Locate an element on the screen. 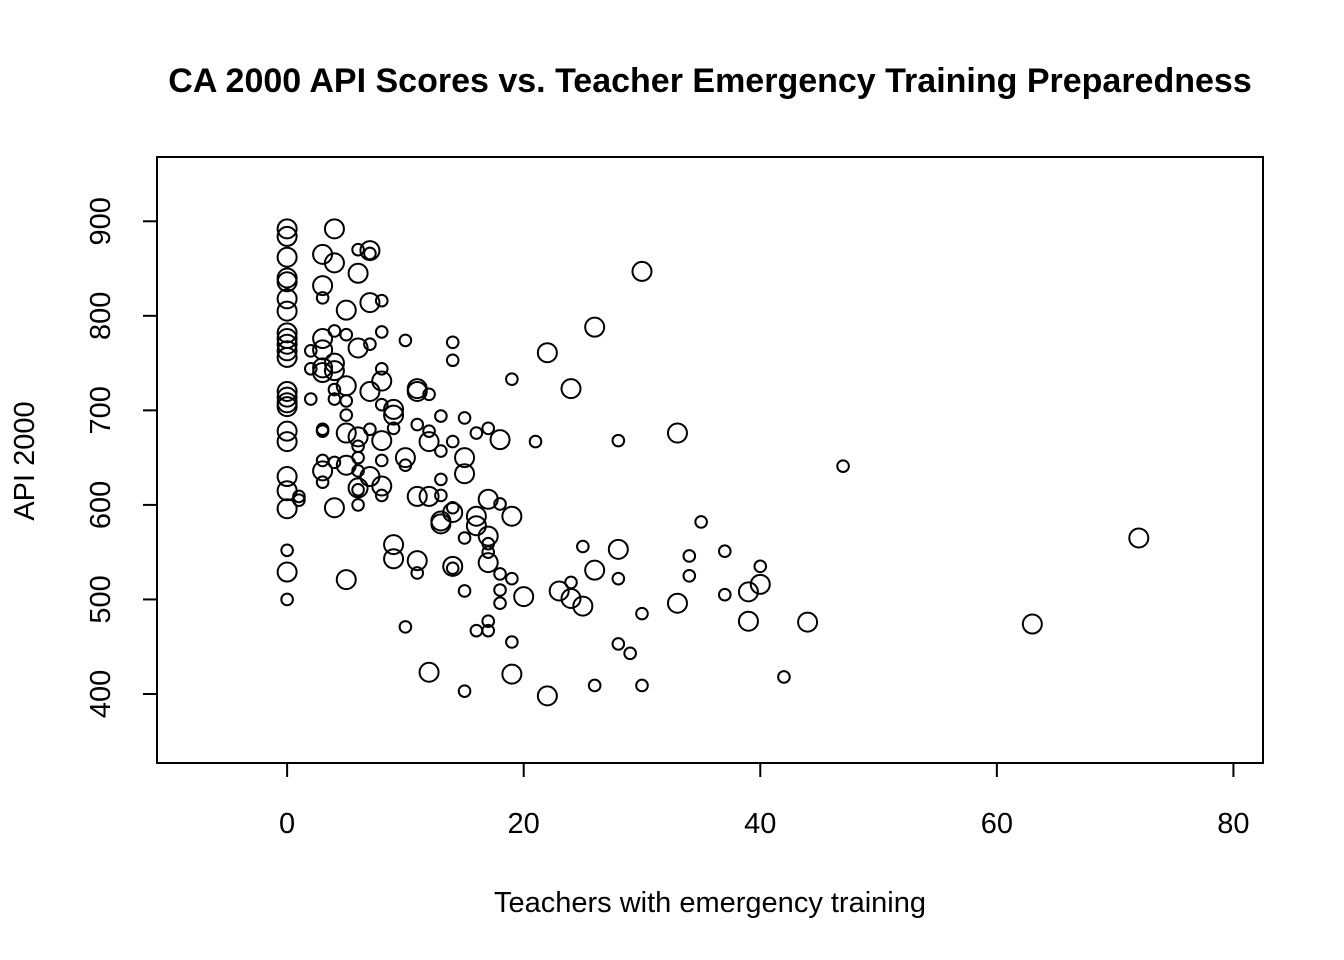 This screenshot has height=960, width=1344. y-tick-label: 900 is located at coordinates (101, 221).